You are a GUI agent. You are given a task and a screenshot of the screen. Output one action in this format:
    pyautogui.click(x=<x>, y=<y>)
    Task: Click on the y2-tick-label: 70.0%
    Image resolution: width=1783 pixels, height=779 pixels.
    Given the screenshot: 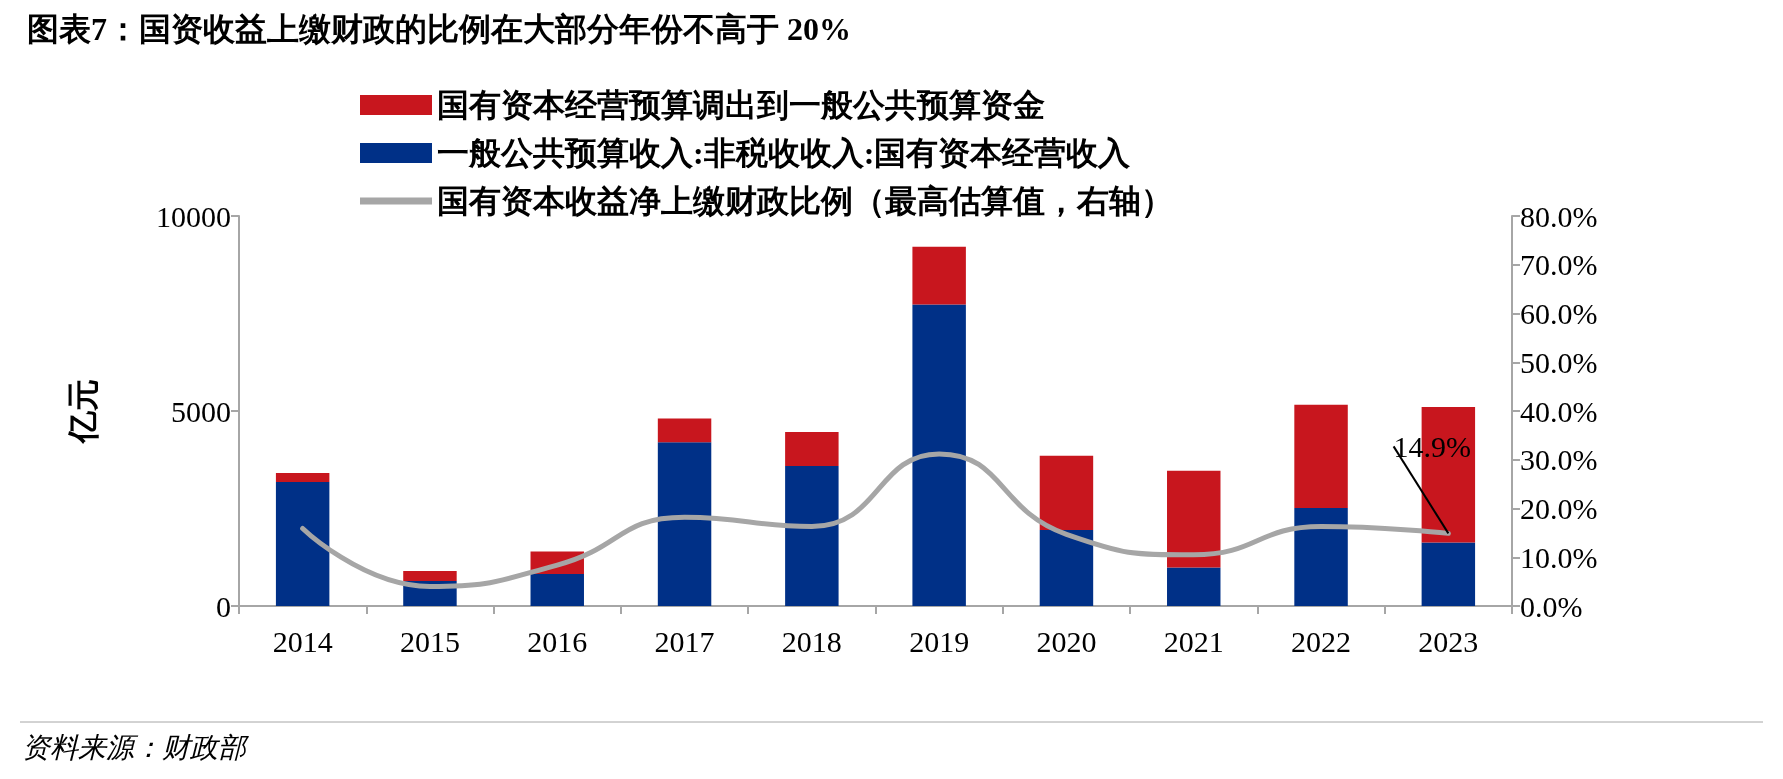 What is the action you would take?
    pyautogui.click(x=1559, y=265)
    